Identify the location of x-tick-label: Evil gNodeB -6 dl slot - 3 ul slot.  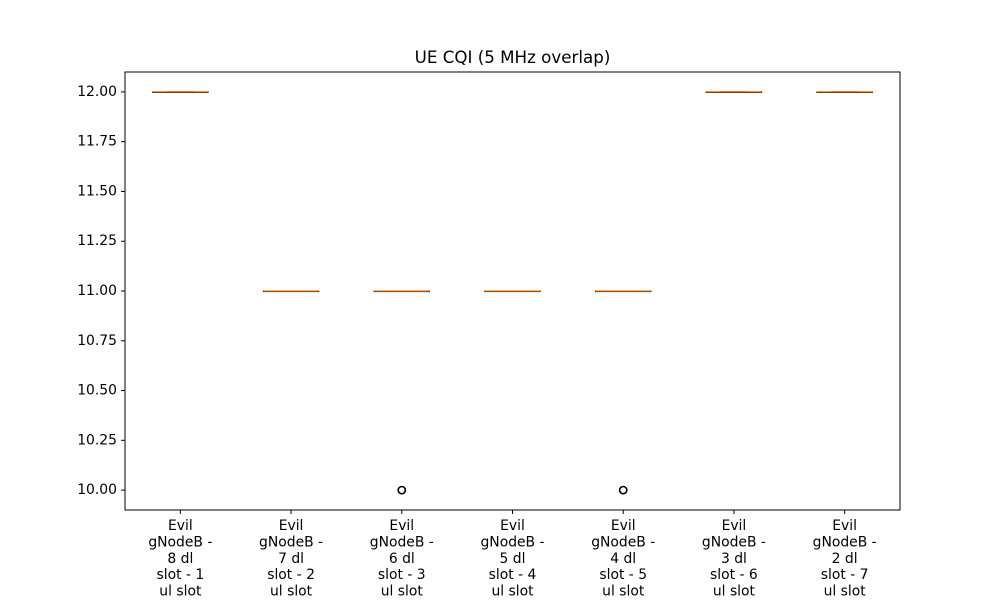
(402, 559).